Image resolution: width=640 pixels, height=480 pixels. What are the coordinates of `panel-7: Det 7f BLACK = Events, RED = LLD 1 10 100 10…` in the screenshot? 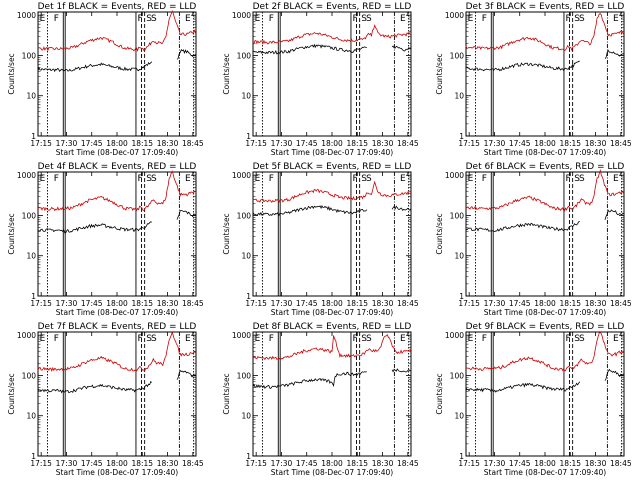 It's located at (105, 399).